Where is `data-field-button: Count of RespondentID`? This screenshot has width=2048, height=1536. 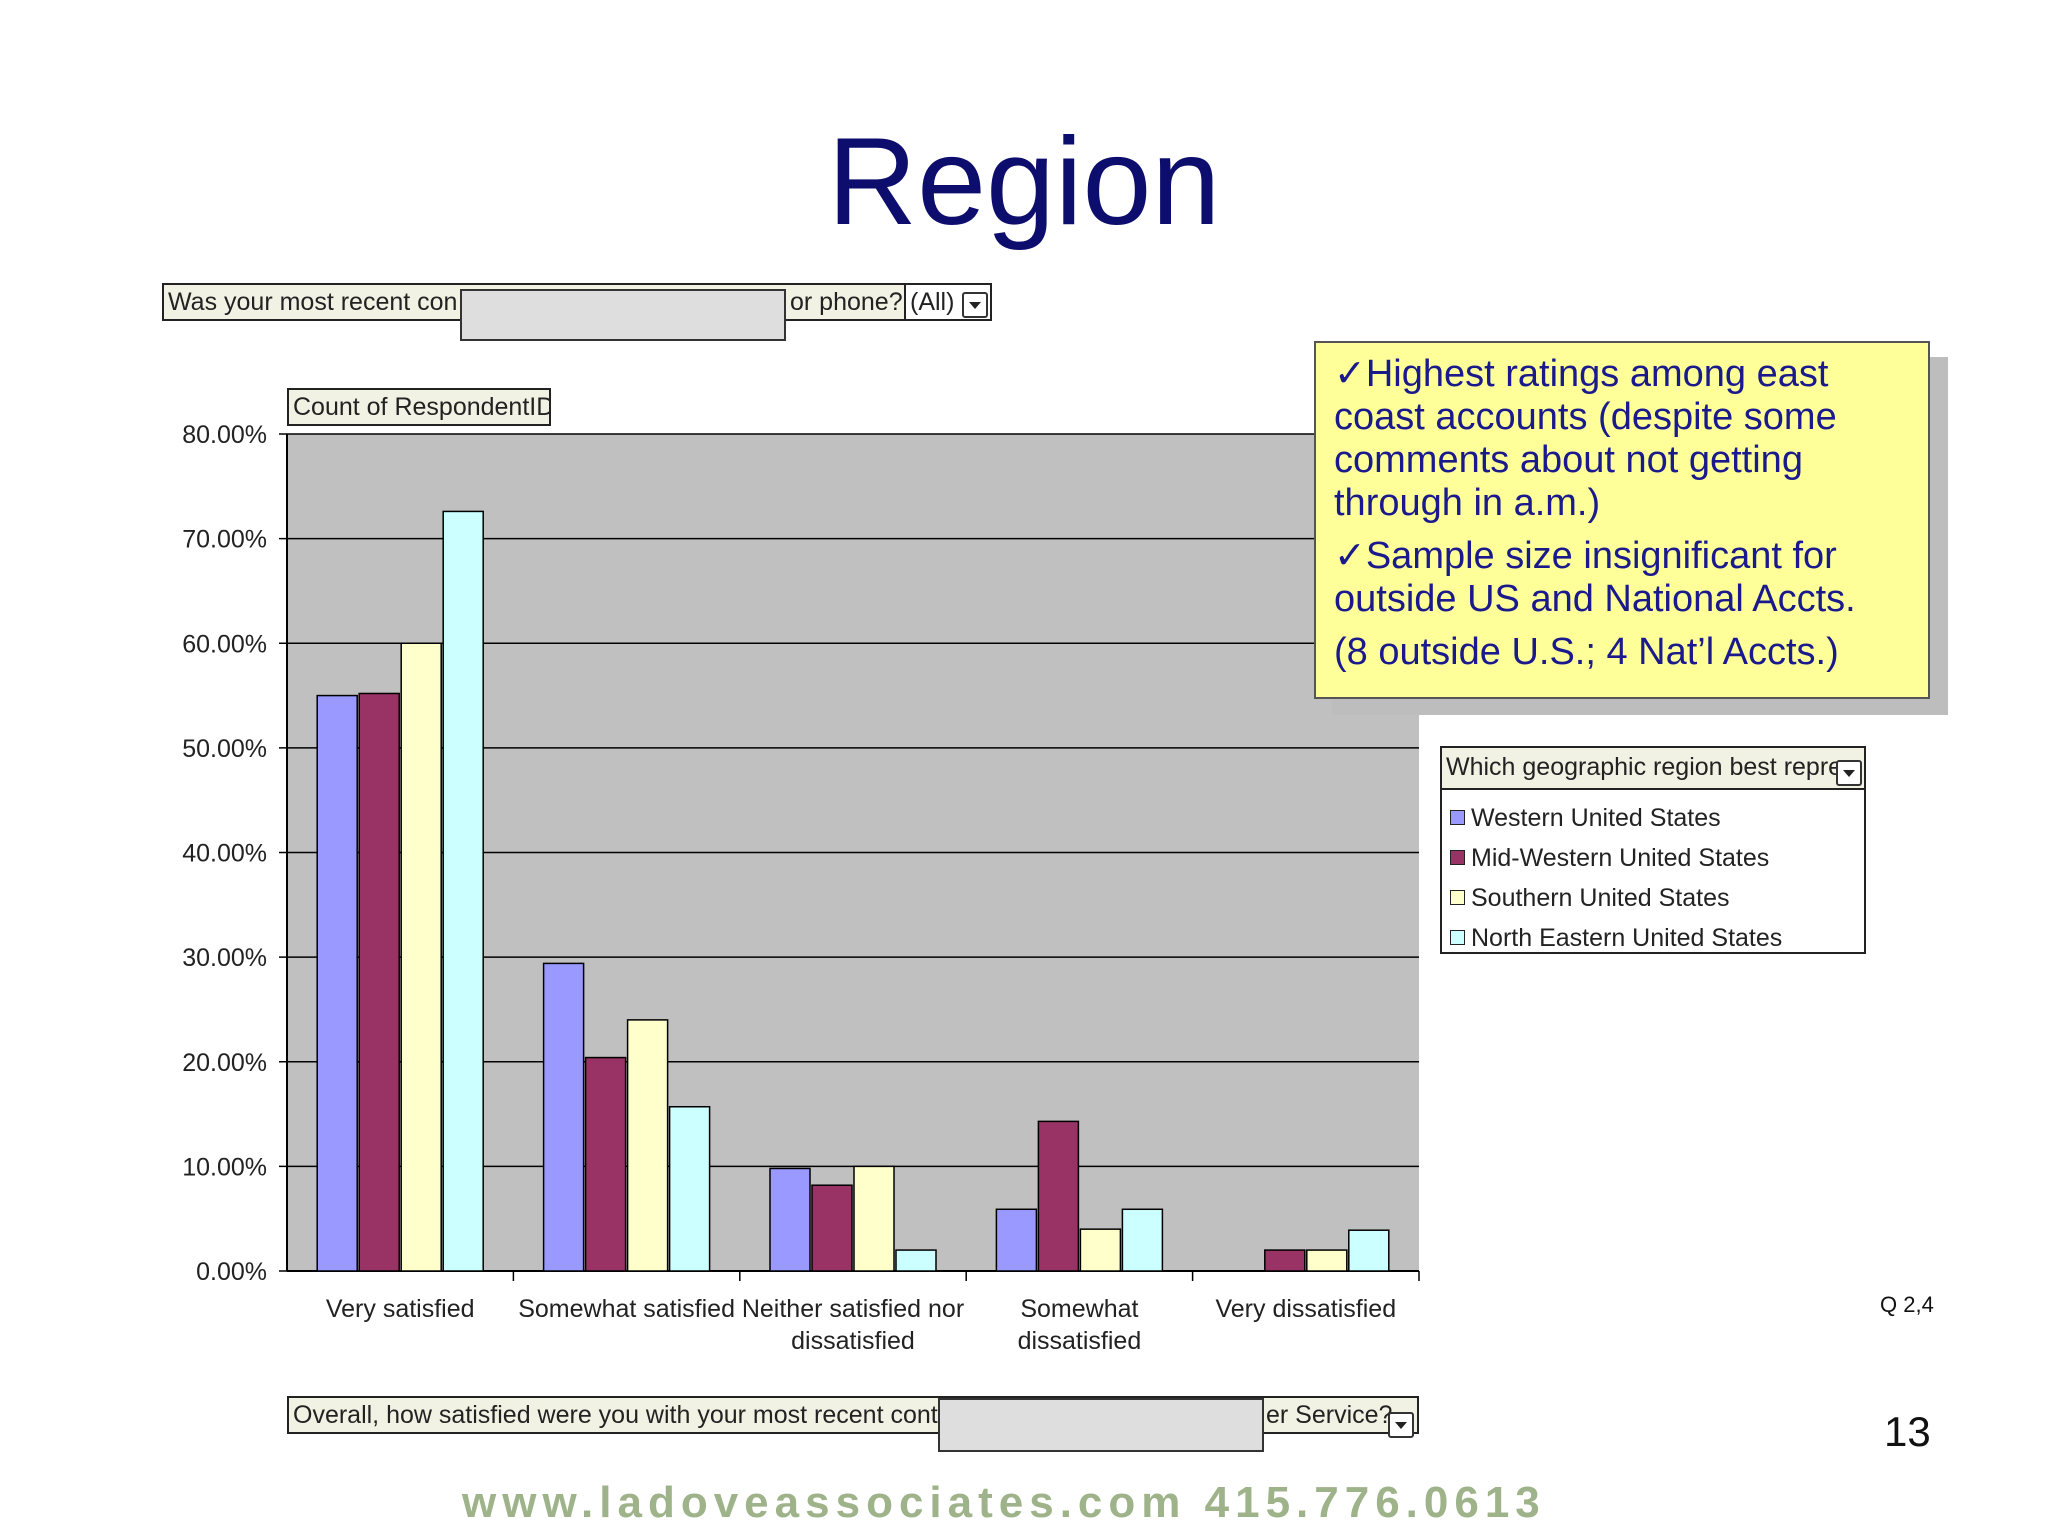 data-field-button: Count of RespondentID is located at coordinates (419, 407).